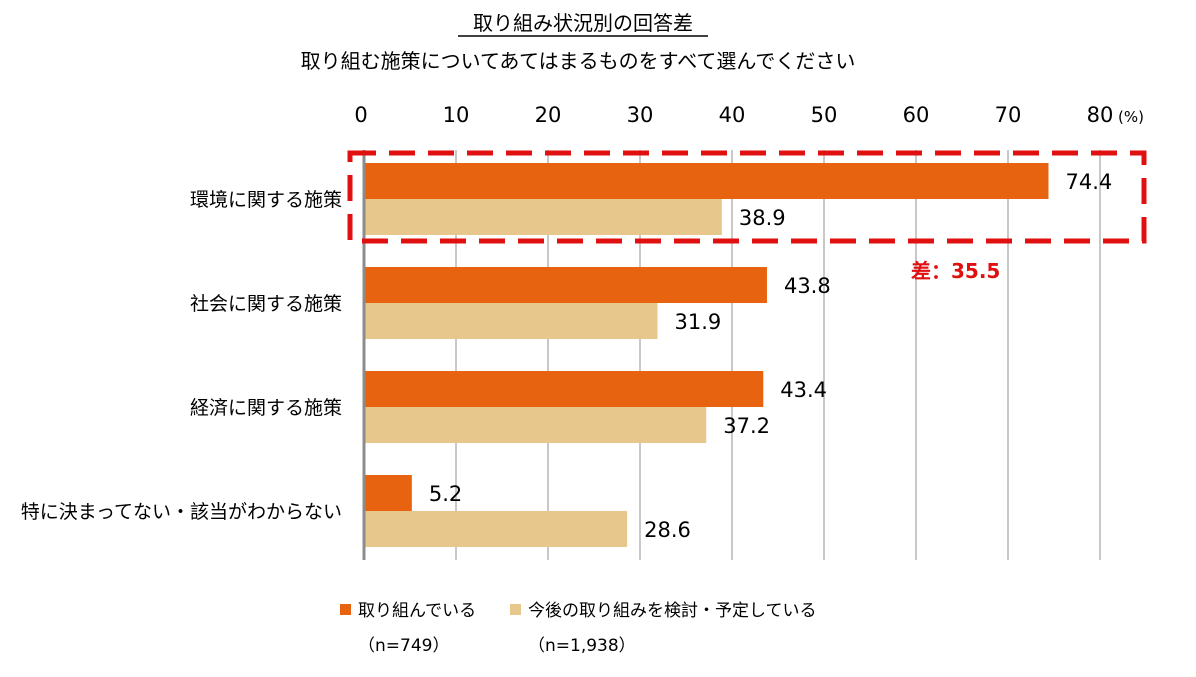  Describe the element at coordinates (583, 23) in the screenshot. I see `chart-title: 取り組み状況別の回答差` at that location.